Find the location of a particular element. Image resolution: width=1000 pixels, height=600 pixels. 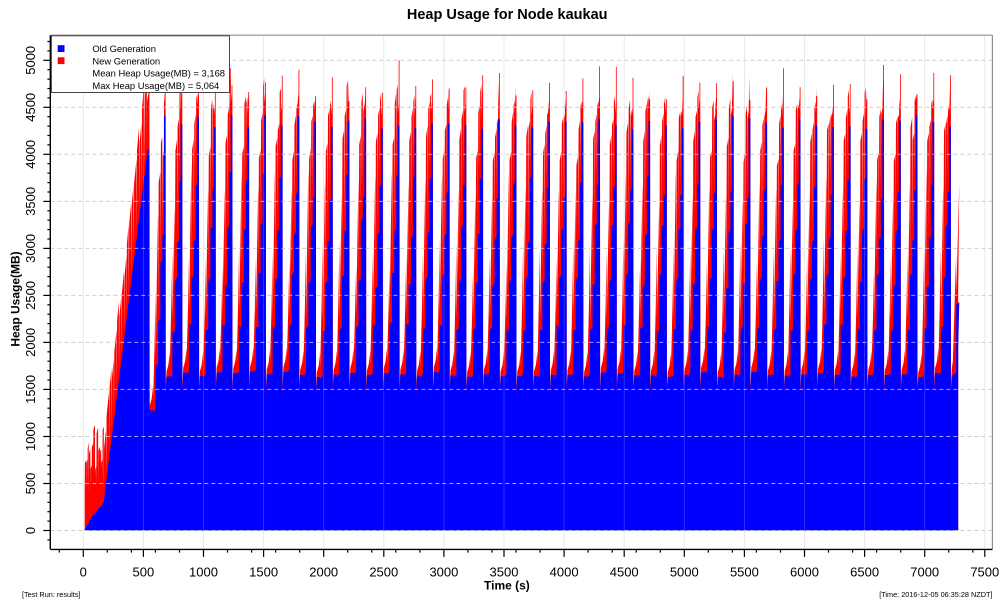

svg-text: Max Heap Usage(MB) = 5,064 is located at coordinates (155, 85).